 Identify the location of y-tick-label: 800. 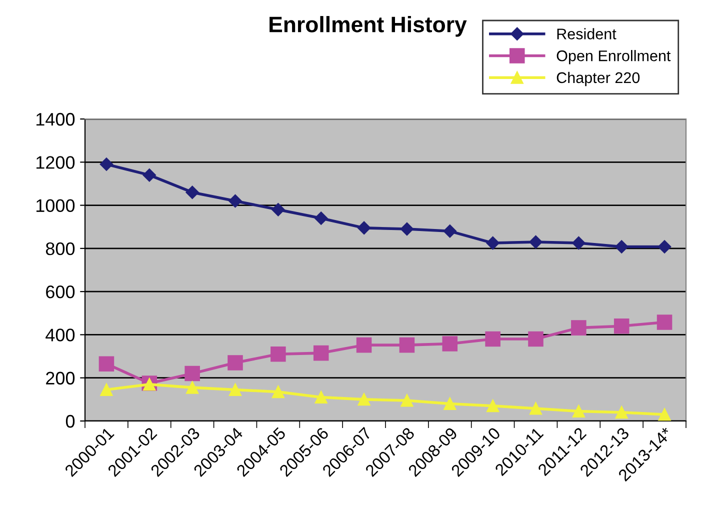
(60, 249).